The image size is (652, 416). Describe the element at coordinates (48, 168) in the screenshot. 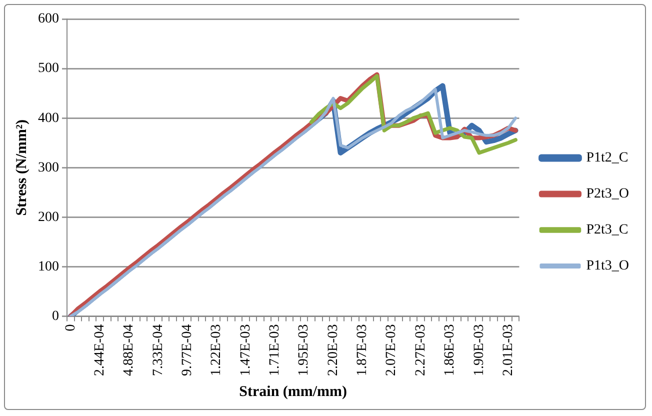

I see `y-tick-label: 300` at that location.